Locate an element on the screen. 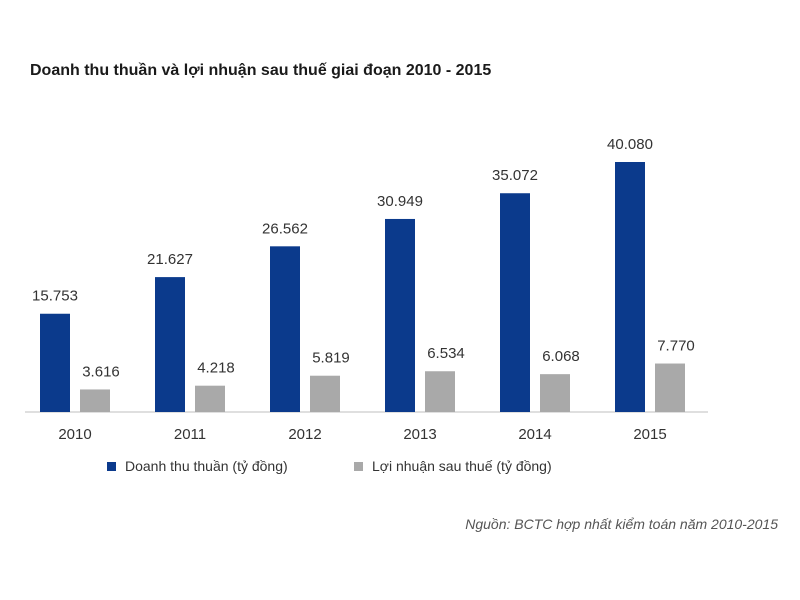 The image size is (800, 600). bar-profit-2011 is located at coordinates (210, 398).